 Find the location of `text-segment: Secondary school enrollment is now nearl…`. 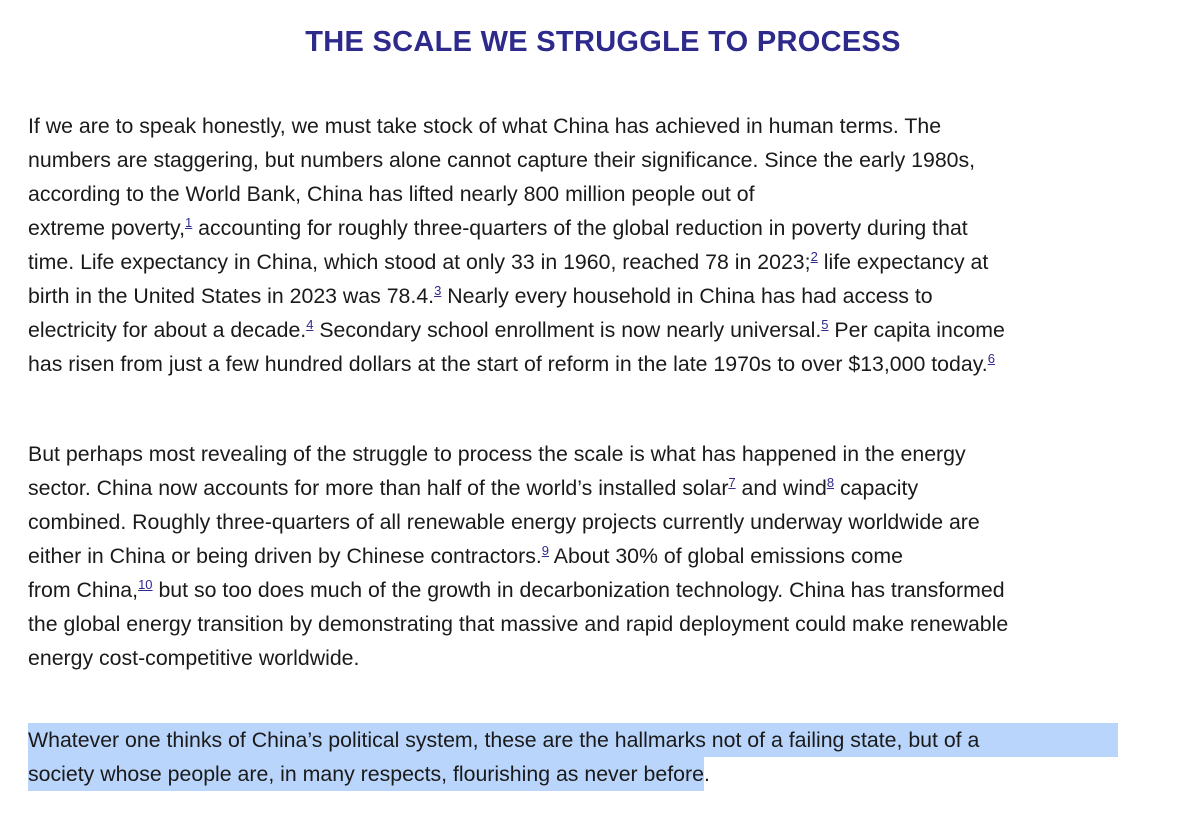

text-segment: Secondary school enrollment is now nearl… is located at coordinates (567, 330).